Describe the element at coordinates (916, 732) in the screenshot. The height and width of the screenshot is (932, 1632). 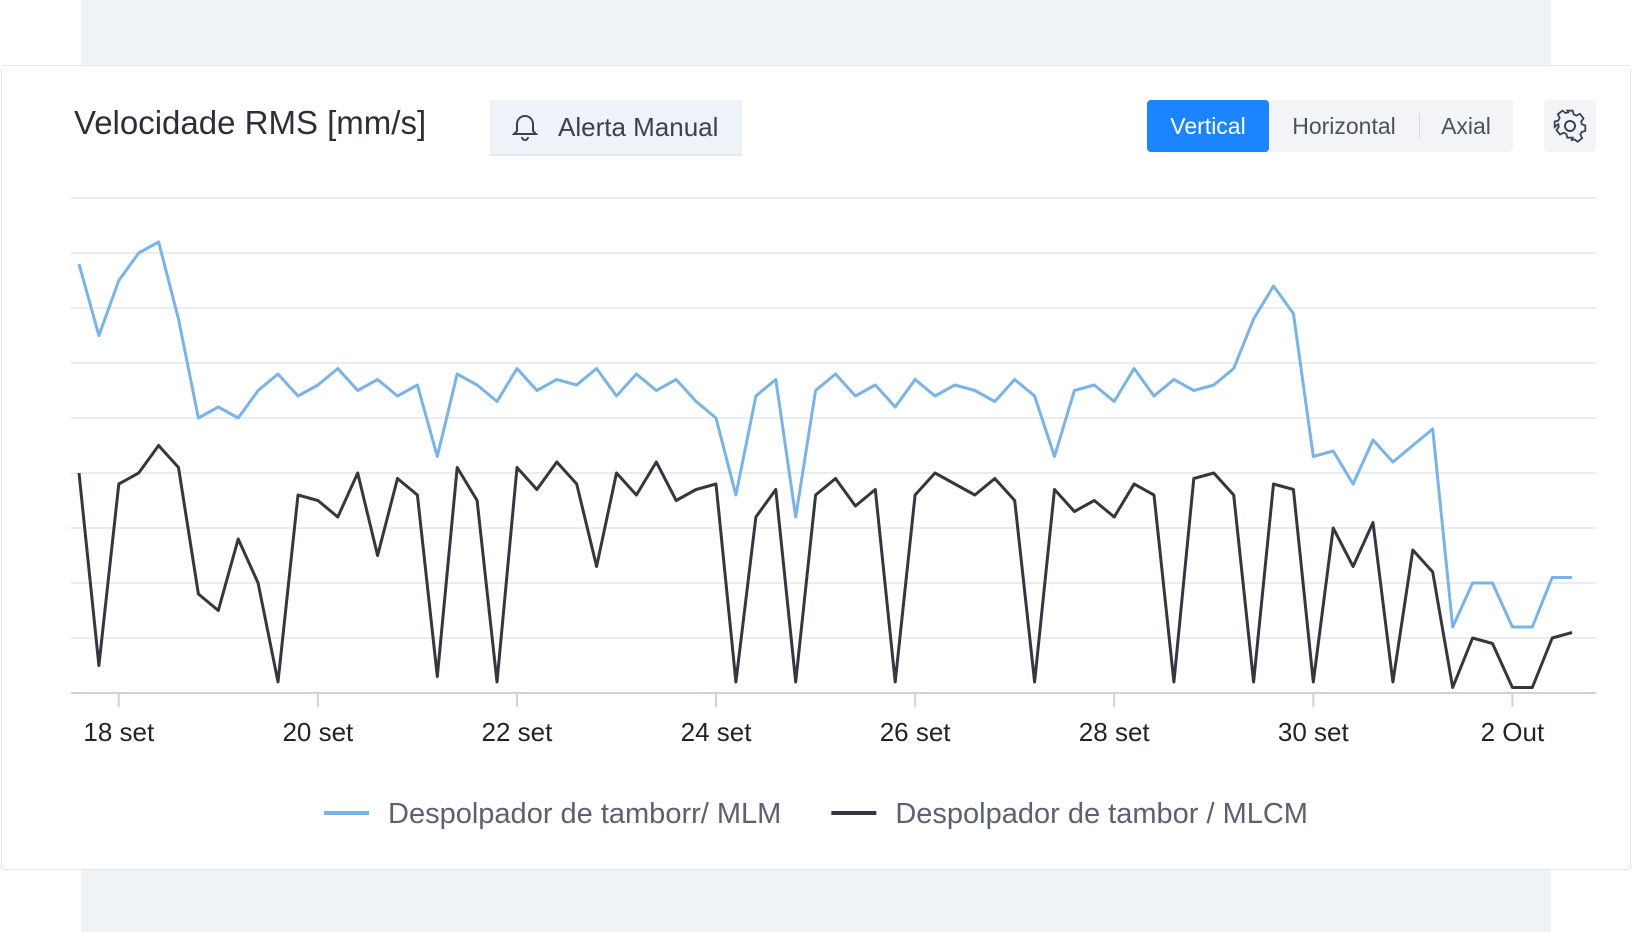
I see `x-tick-label: 26 set` at that location.